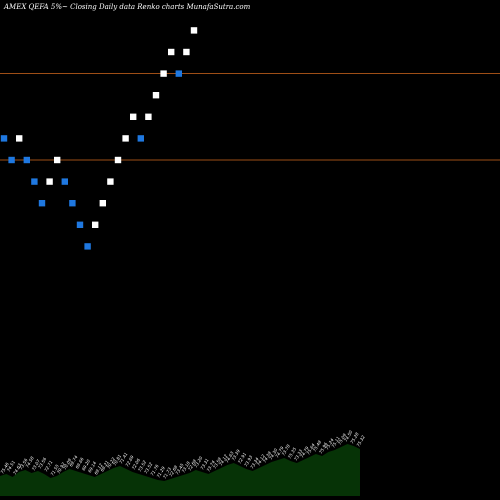 The width and height of the screenshot is (500, 500). I want to click on price-label: 75.24, so click(329, 443).